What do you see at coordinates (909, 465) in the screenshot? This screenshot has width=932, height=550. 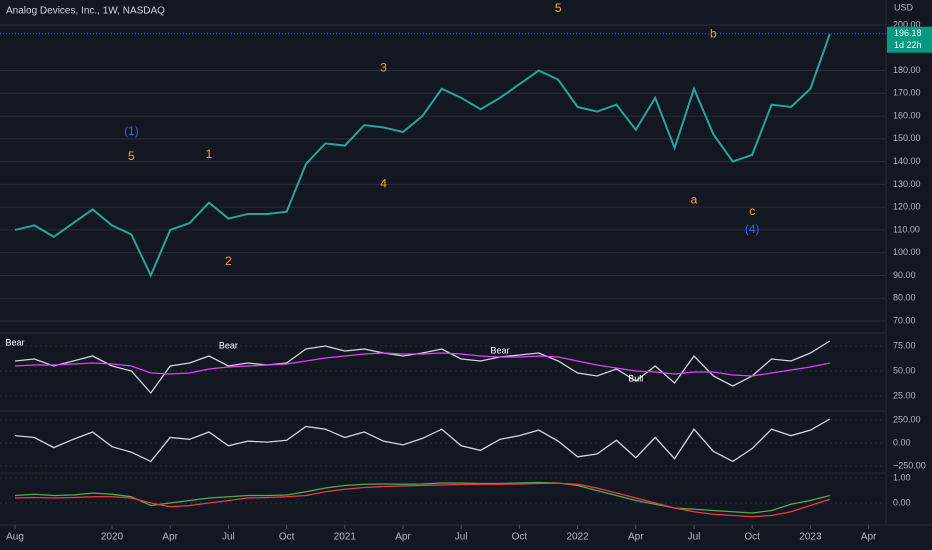 I see `y-tick-label: −250.00` at bounding box center [909, 465].